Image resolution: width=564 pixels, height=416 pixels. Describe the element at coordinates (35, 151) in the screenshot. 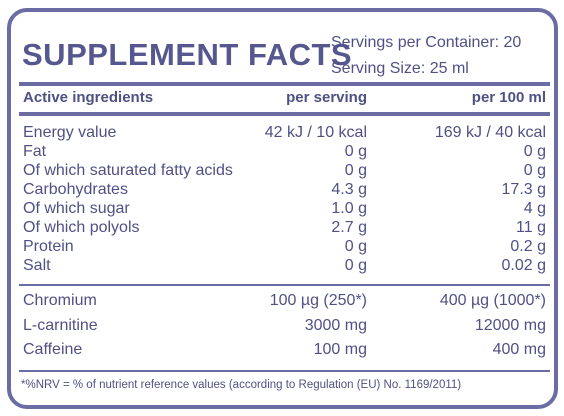

I see `nutrient-name: Fat` at that location.